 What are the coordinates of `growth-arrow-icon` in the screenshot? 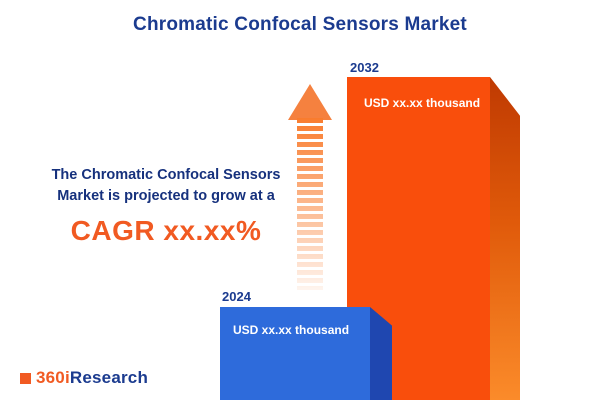 It's located at (310, 187).